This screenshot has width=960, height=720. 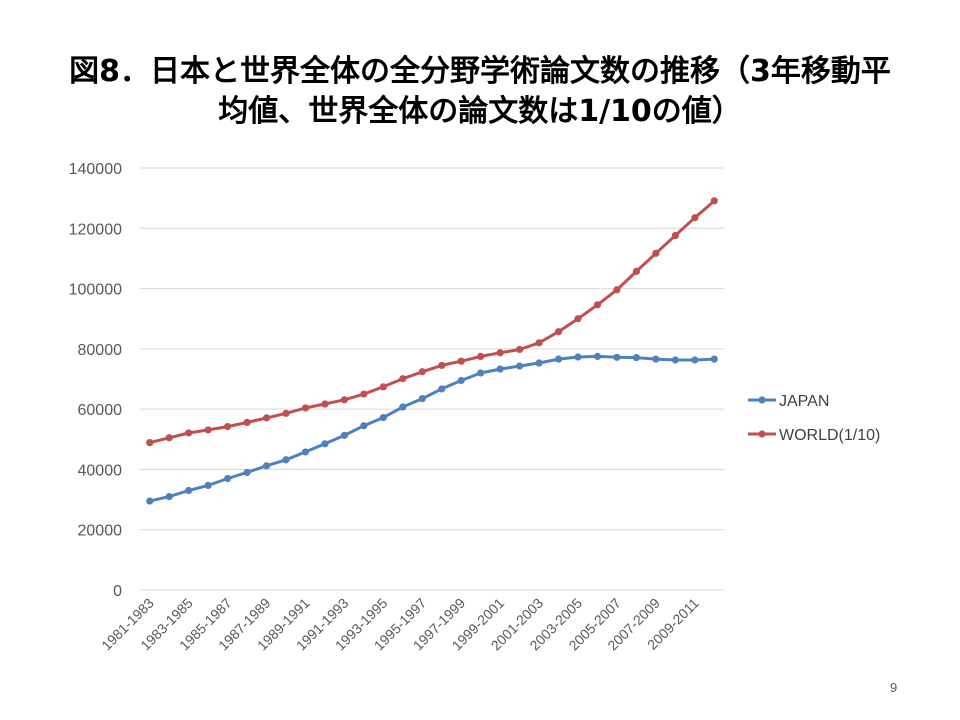 What do you see at coordinates (480, 71) in the screenshot?
I see `chart-title-line-1: 図8．日本と世界全体の全分野学術論文数の推移（3年移動平` at bounding box center [480, 71].